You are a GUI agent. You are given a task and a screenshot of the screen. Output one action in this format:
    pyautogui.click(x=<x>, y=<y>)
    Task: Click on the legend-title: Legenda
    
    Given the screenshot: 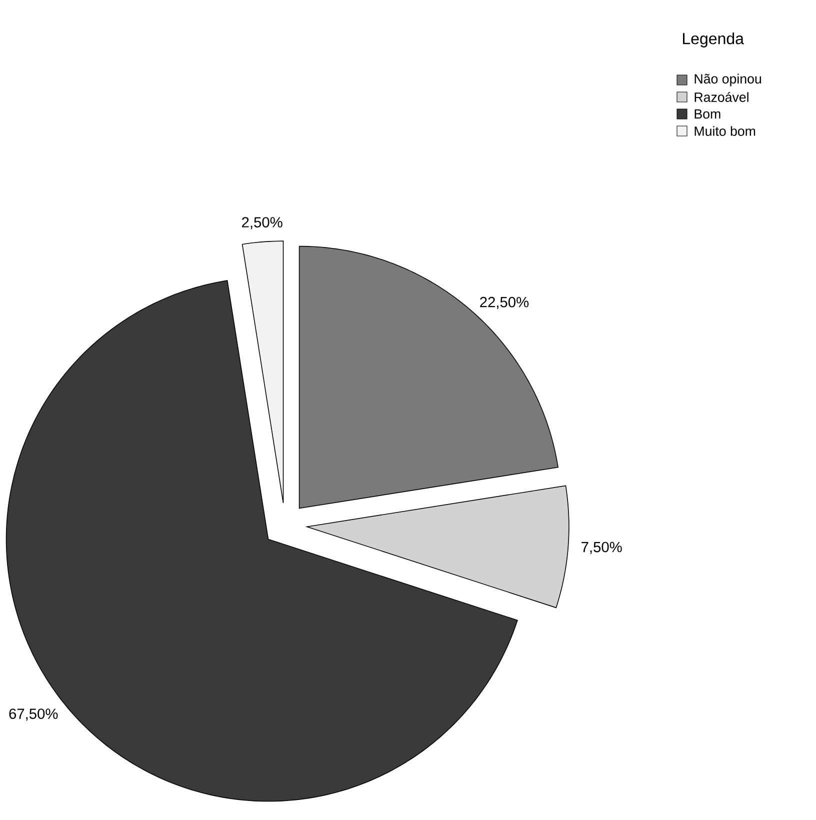 What is the action you would take?
    pyautogui.click(x=713, y=40)
    